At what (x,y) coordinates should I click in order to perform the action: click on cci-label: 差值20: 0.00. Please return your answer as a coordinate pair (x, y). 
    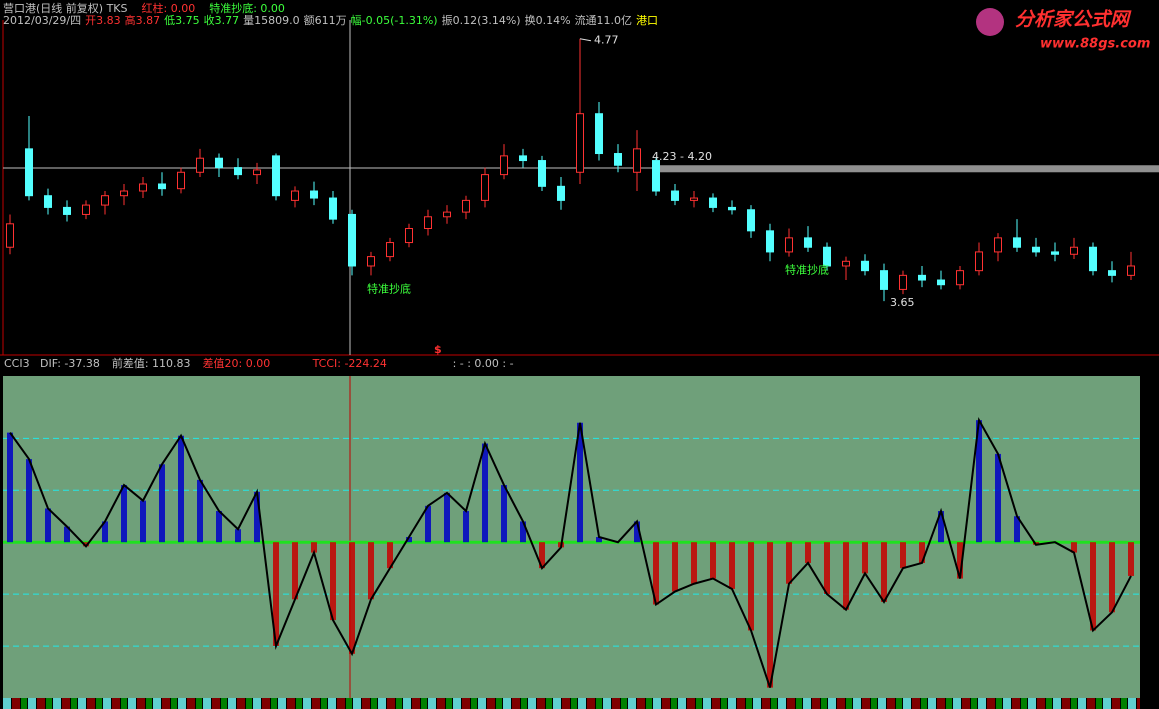
    Looking at the image, I should click on (237, 363).